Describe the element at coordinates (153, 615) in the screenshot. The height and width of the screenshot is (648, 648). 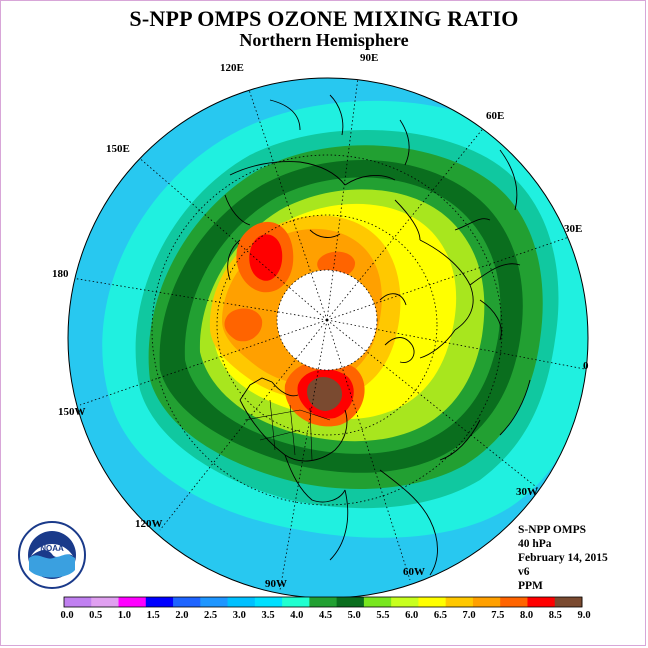
I see `colorbar-tick-label: 1.5` at that location.